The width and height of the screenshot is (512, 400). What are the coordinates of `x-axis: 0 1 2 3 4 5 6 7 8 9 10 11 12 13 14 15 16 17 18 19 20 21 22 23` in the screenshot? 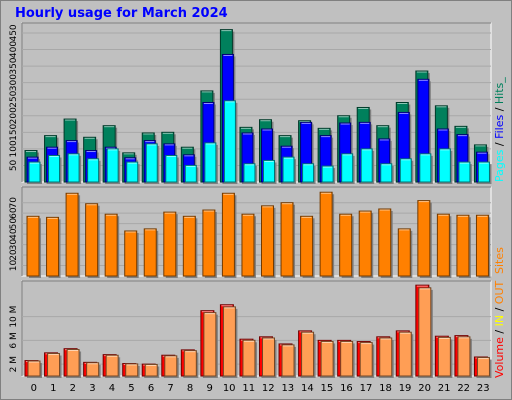 It's located at (260, 388).